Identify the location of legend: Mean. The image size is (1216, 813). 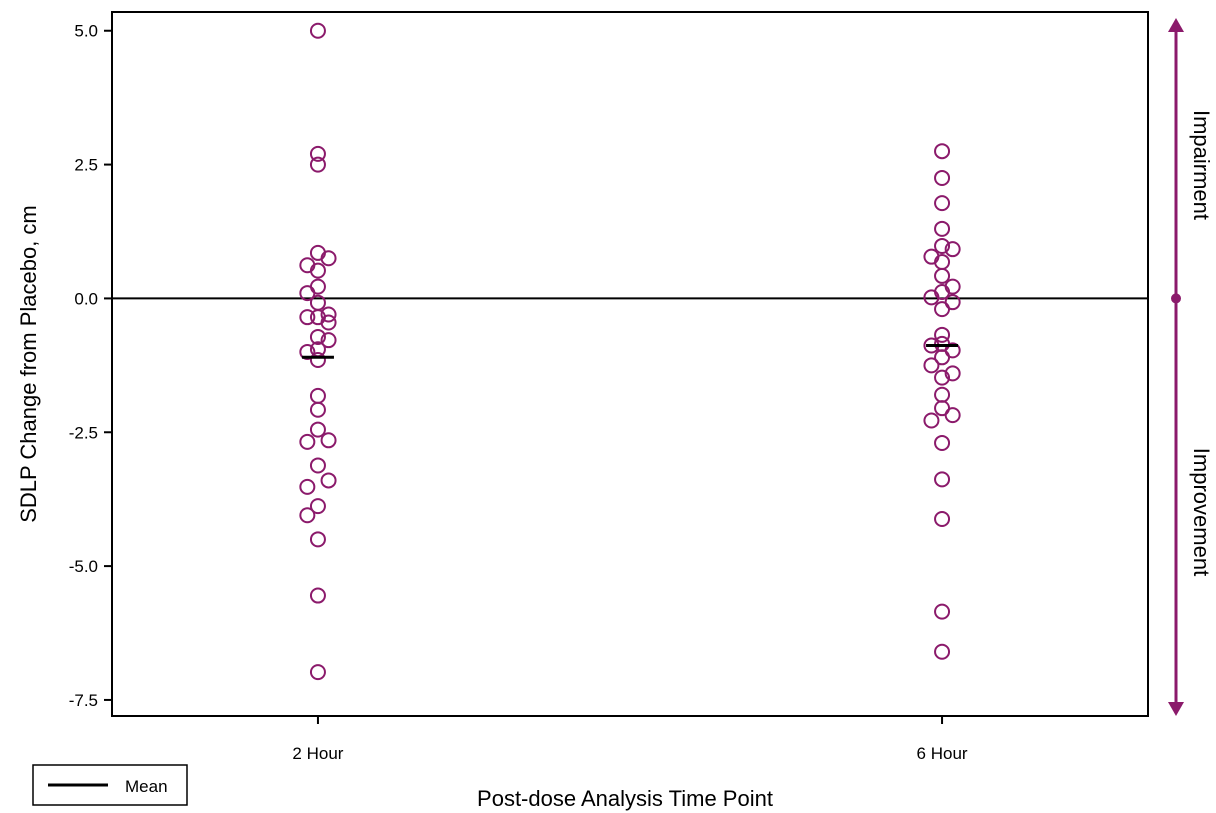
(110, 785).